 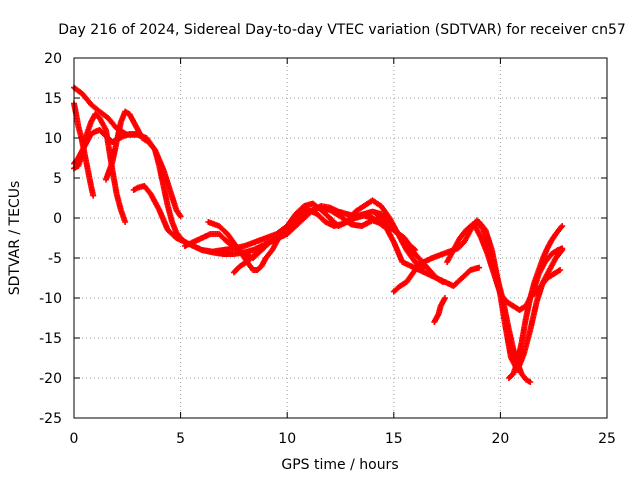 I want to click on x-tick-label: 25, so click(x=607, y=439).